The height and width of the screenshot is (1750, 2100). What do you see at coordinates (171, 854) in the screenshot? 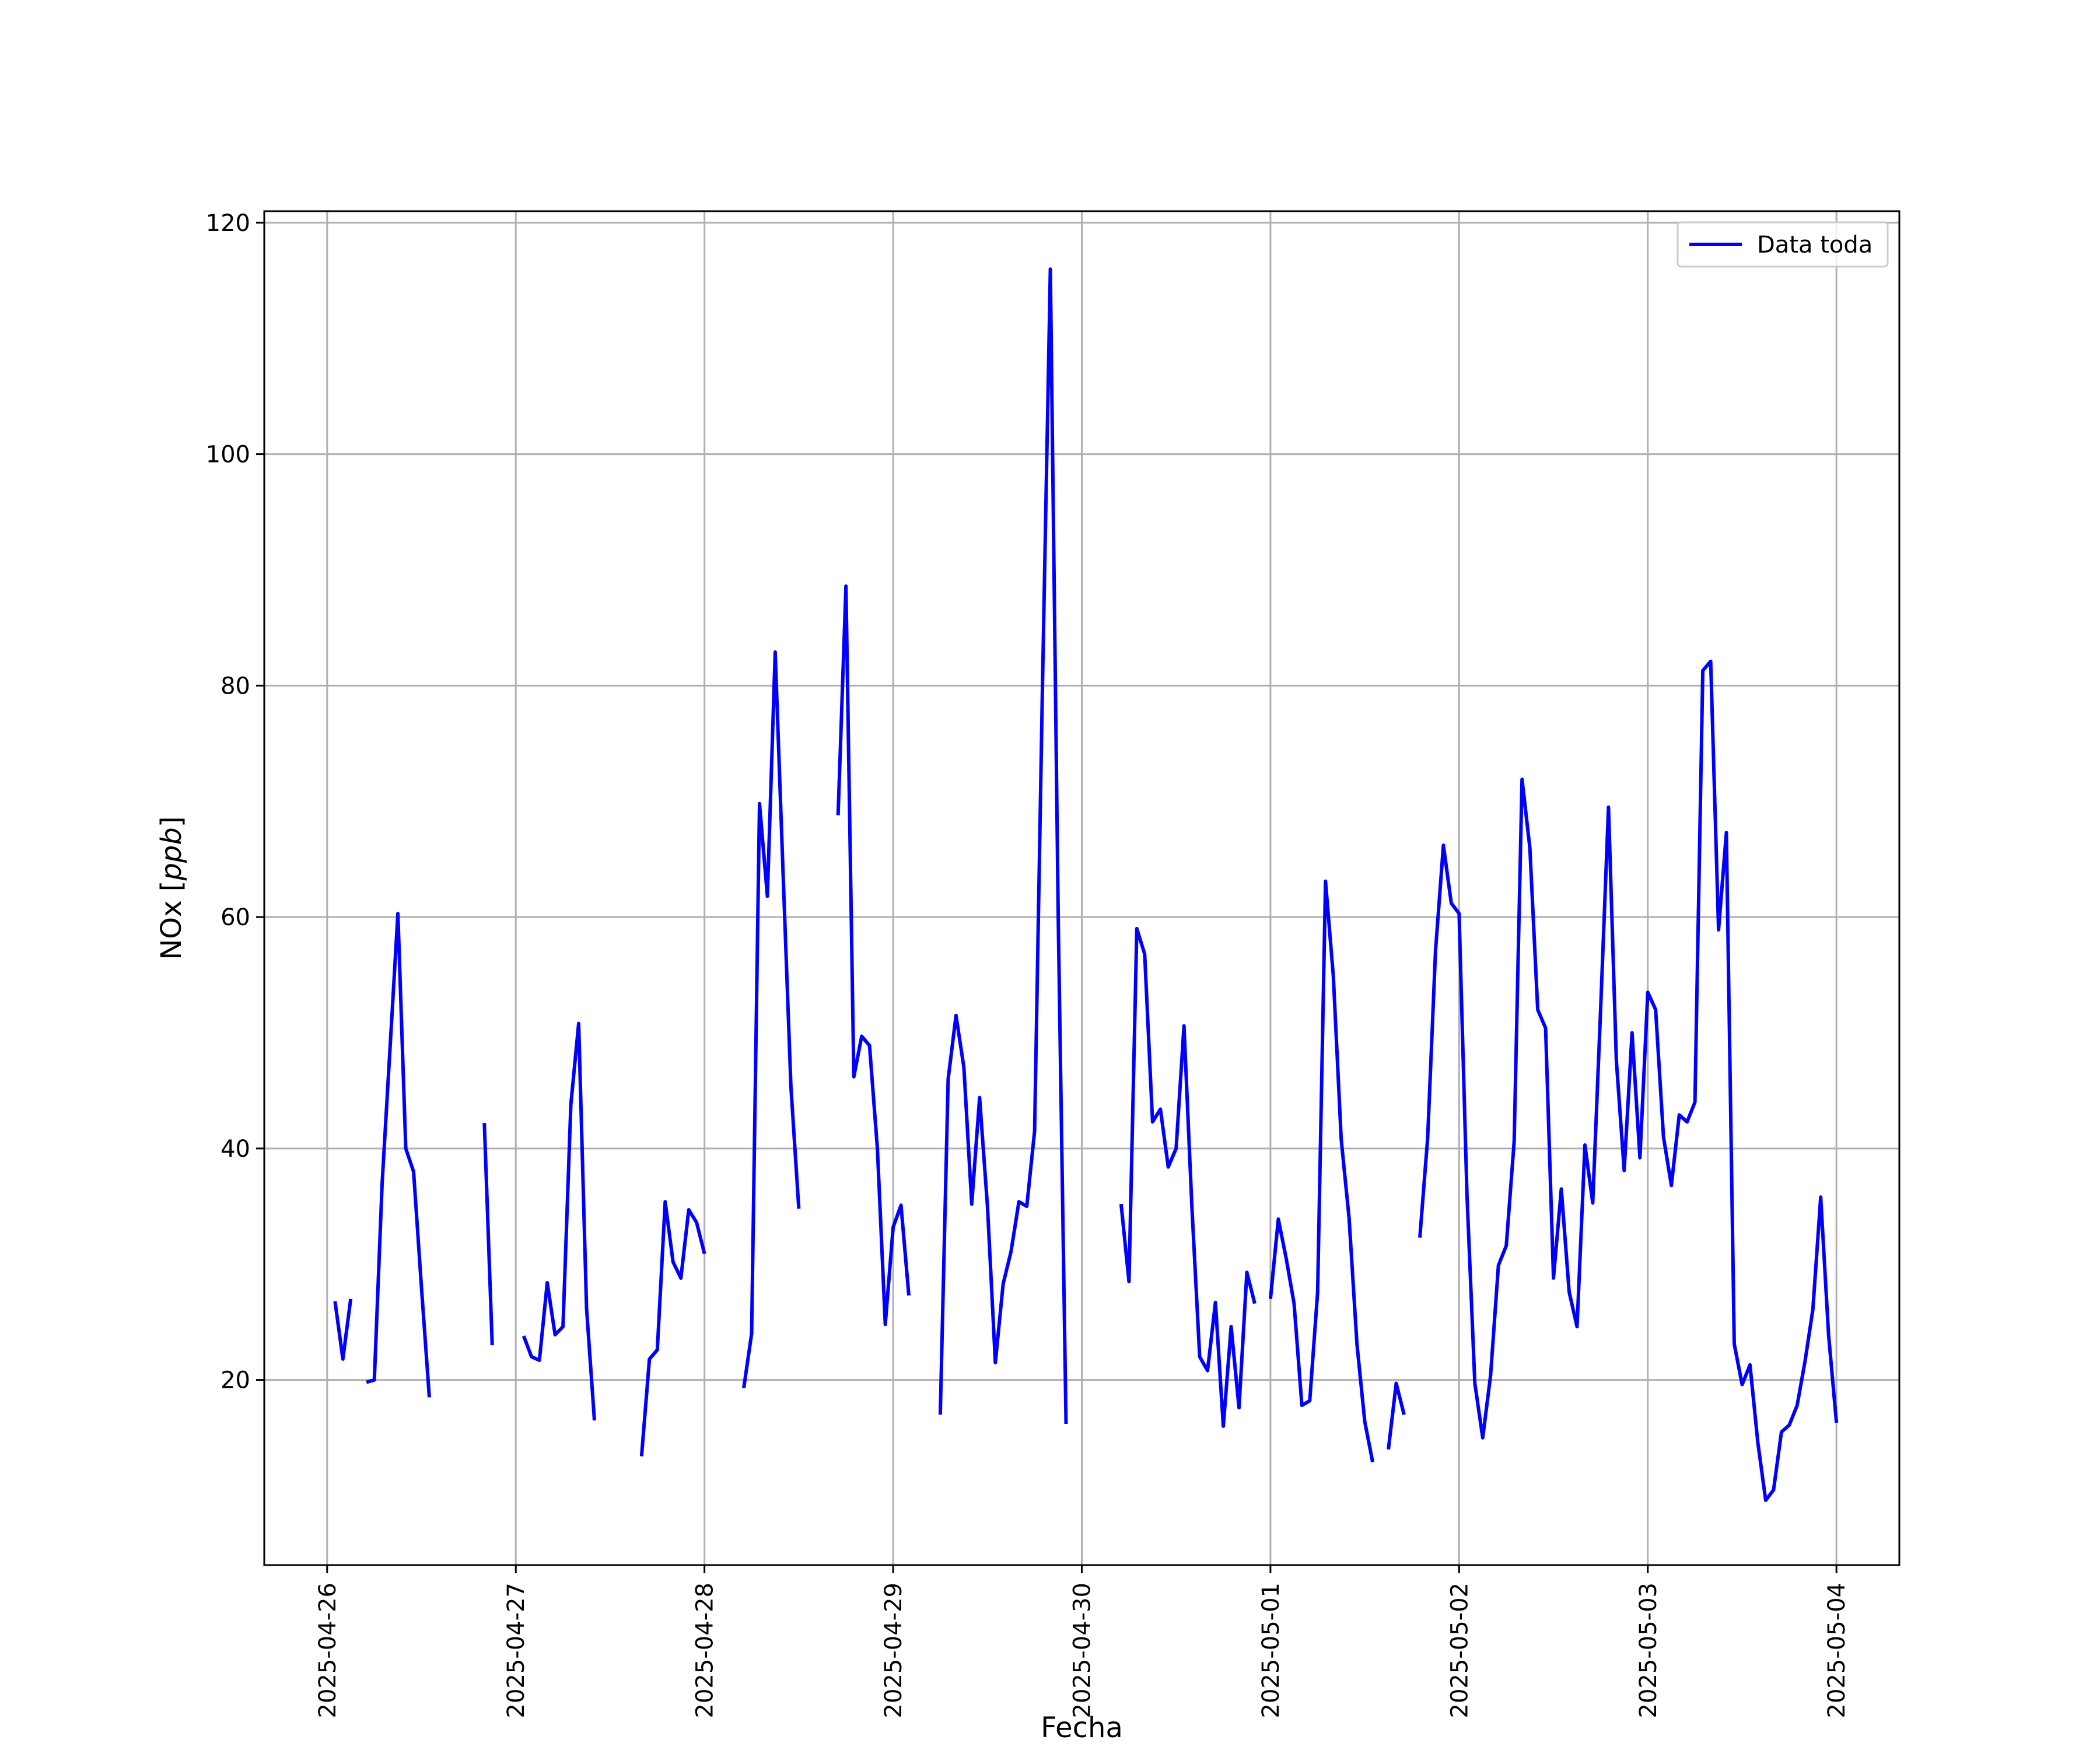
I see `y-axis-label-unit: ppb` at bounding box center [171, 854].